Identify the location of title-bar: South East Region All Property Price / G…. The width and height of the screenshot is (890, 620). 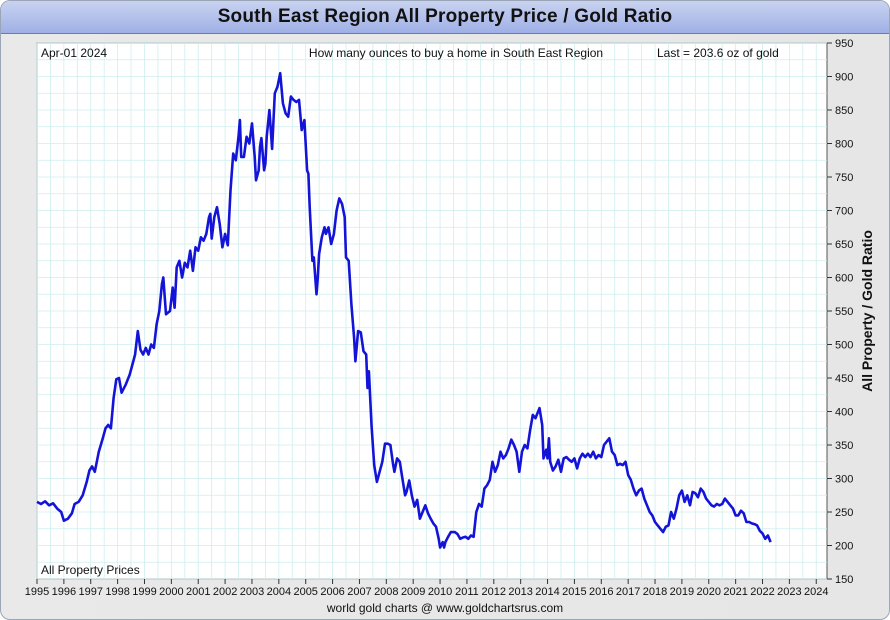
(445, 17).